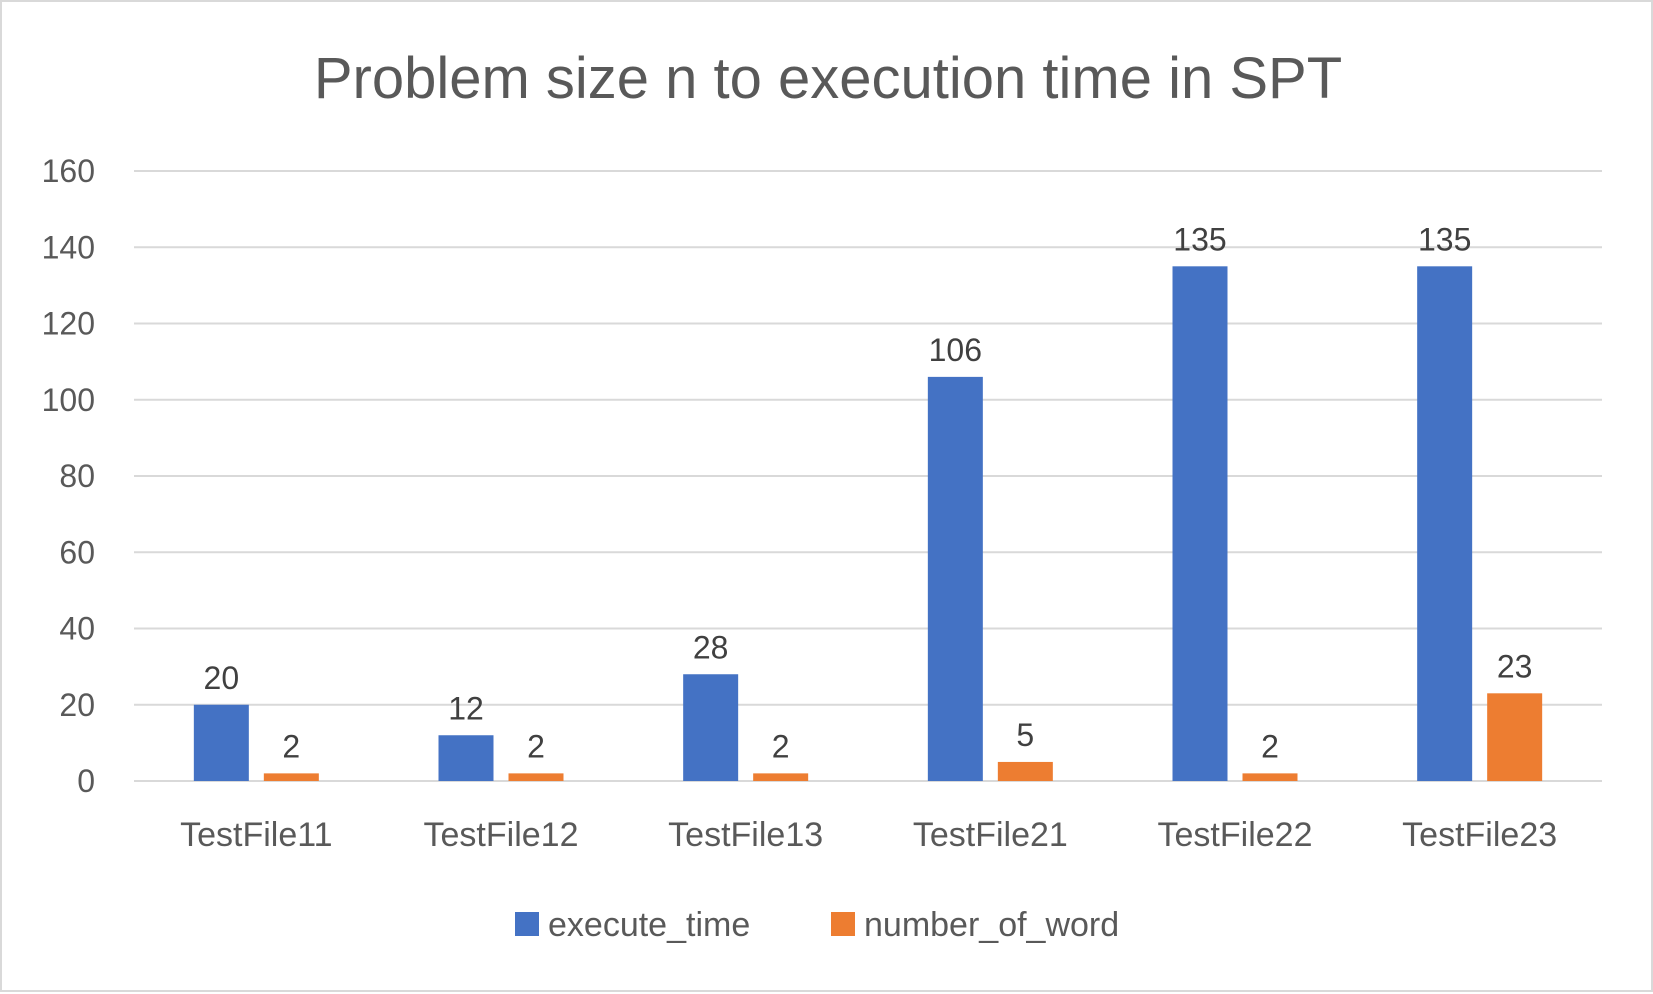 This screenshot has width=1653, height=994. I want to click on y-tick-label: 160, so click(68, 171).